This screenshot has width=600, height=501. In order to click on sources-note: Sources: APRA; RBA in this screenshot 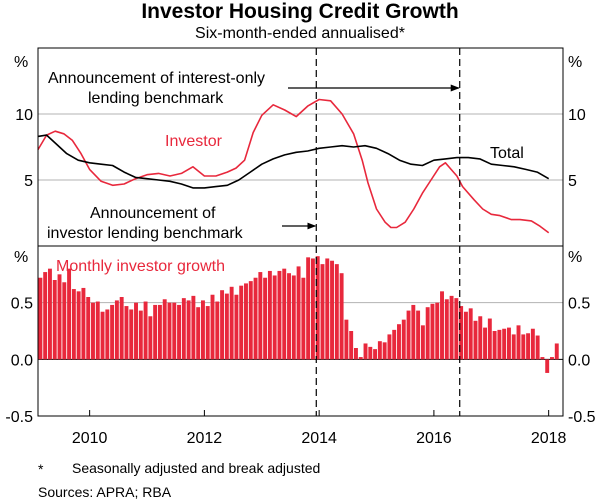, I will do `click(105, 492)`.